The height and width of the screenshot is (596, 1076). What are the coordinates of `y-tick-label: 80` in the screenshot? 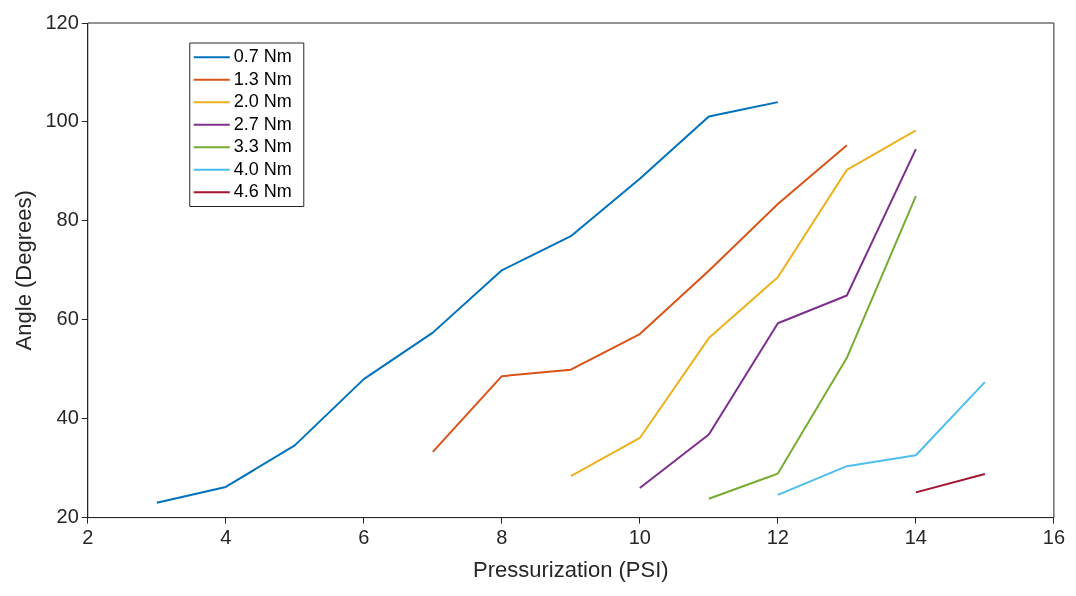 It's located at (67, 219).